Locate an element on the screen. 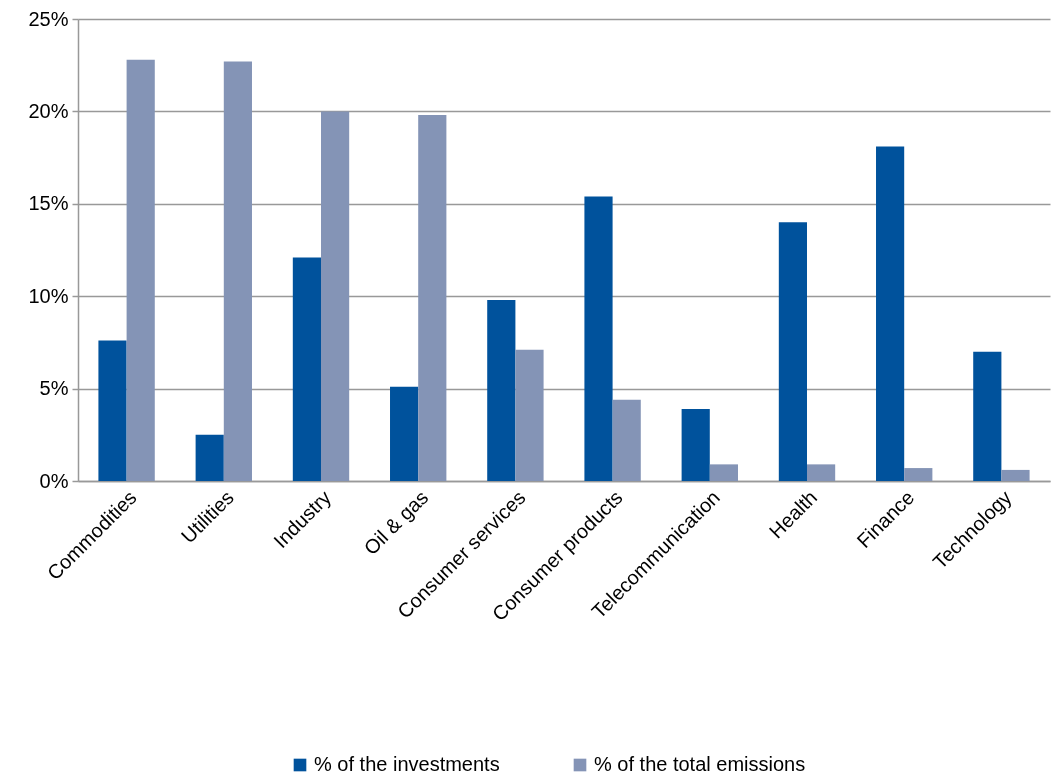 This screenshot has width=1054, height=776. y-tick-label: 20% is located at coordinates (48, 110).